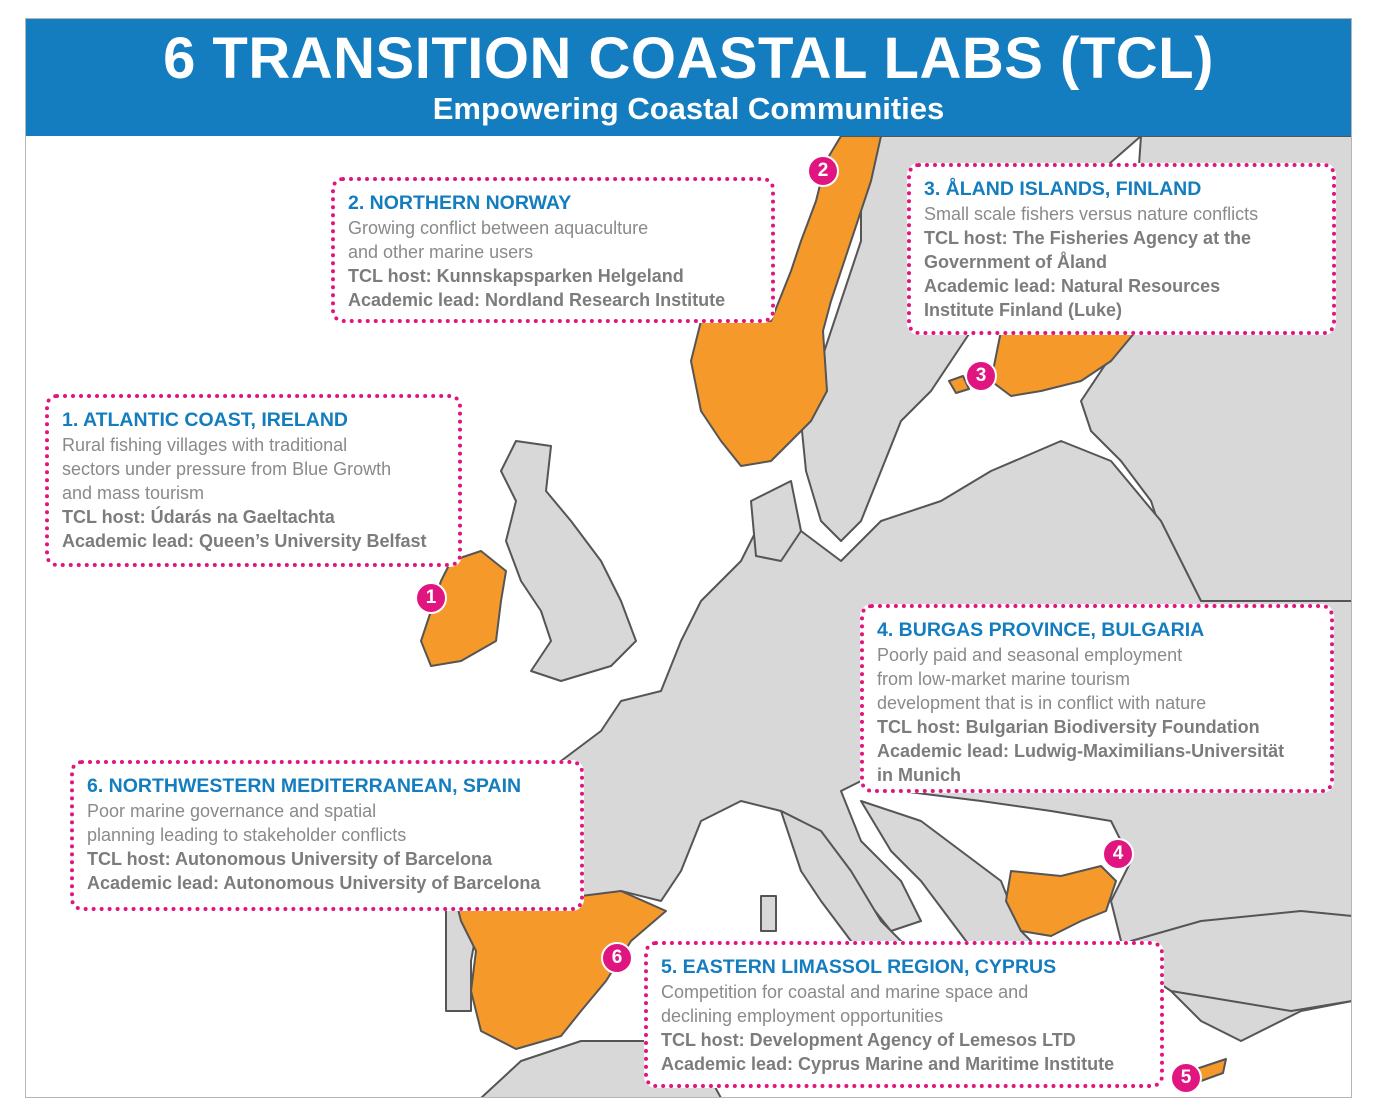 This screenshot has width=1379, height=1116. I want to click on lab-description: Poorly paid and seasonal employment, so click(1030, 655).